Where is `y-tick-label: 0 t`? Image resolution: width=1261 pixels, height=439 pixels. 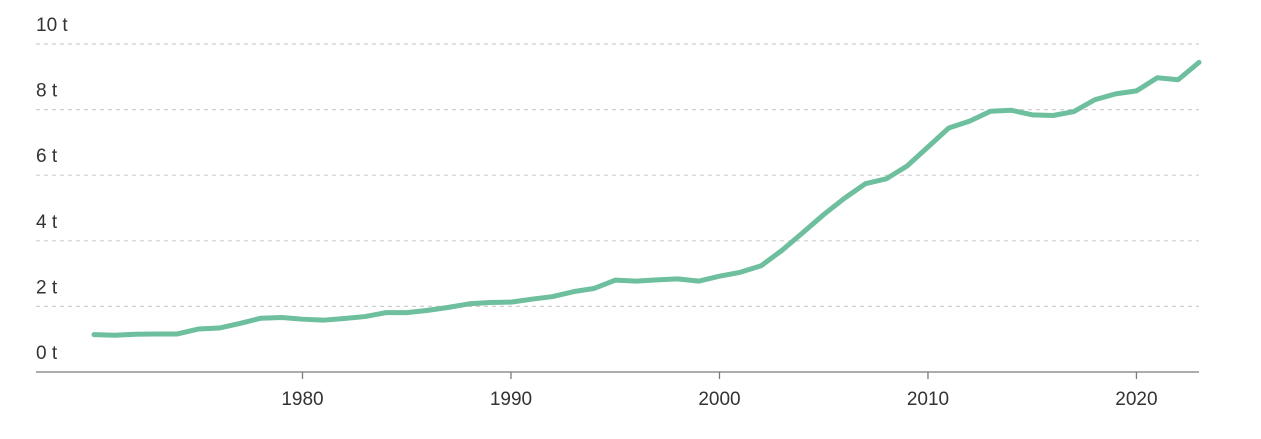 y-tick-label: 0 t is located at coordinates (47, 353).